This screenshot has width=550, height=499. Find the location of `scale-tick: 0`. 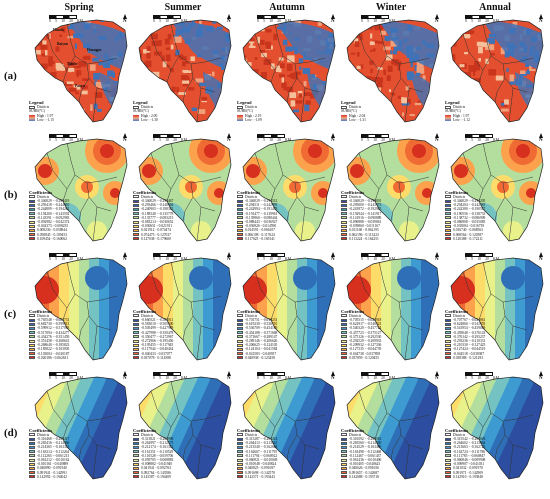

scale-tick: 0 is located at coordinates (50, 21).